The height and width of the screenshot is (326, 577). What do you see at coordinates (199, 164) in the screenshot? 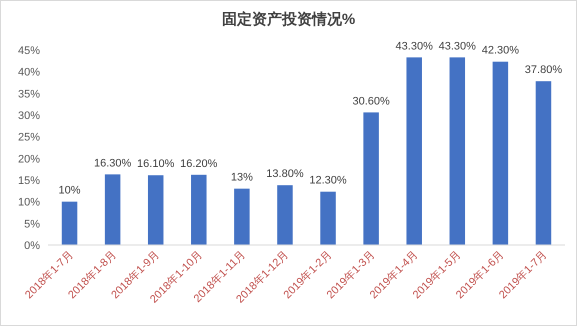
I see `data-label: 16.20%` at bounding box center [199, 164].